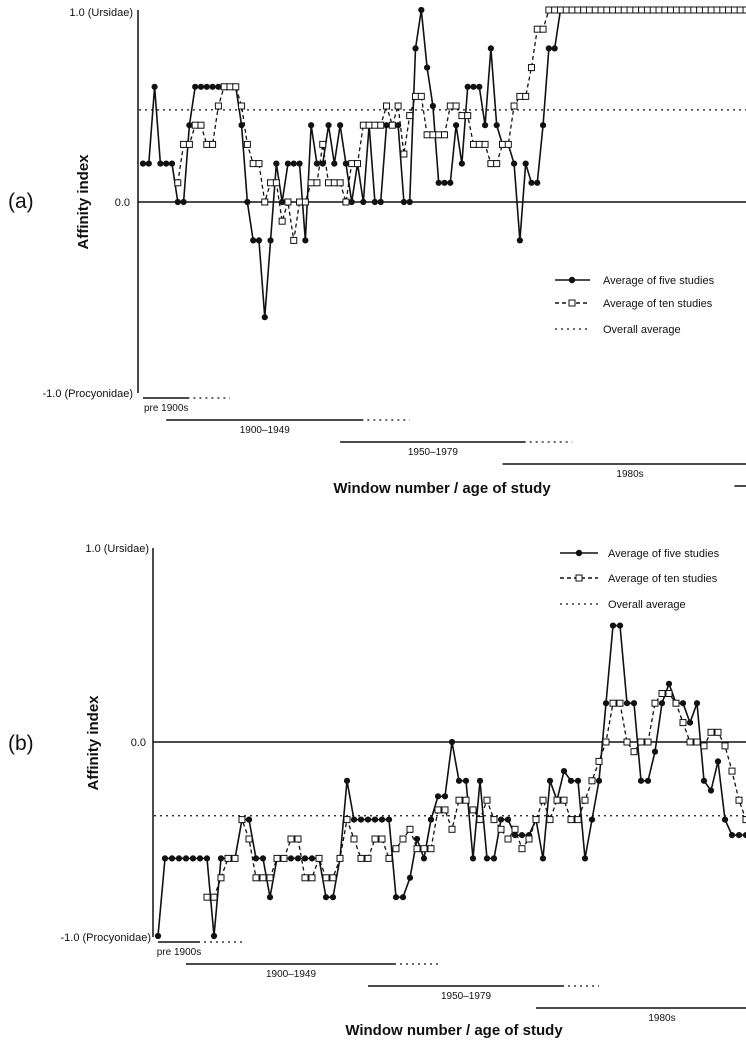  Describe the element at coordinates (88, 394) in the screenshot. I see `y-tick-bottom-a: -1.0 (Procyonidae)` at that location.